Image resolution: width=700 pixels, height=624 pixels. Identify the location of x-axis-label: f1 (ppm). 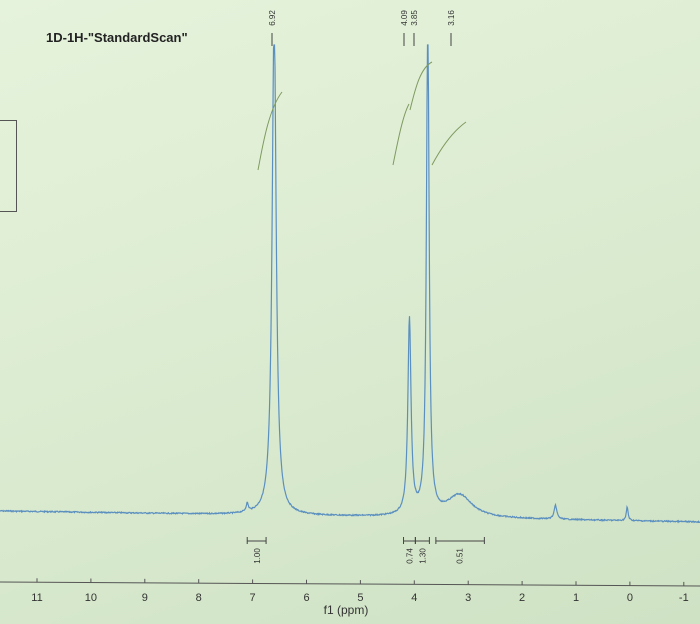
(346, 610).